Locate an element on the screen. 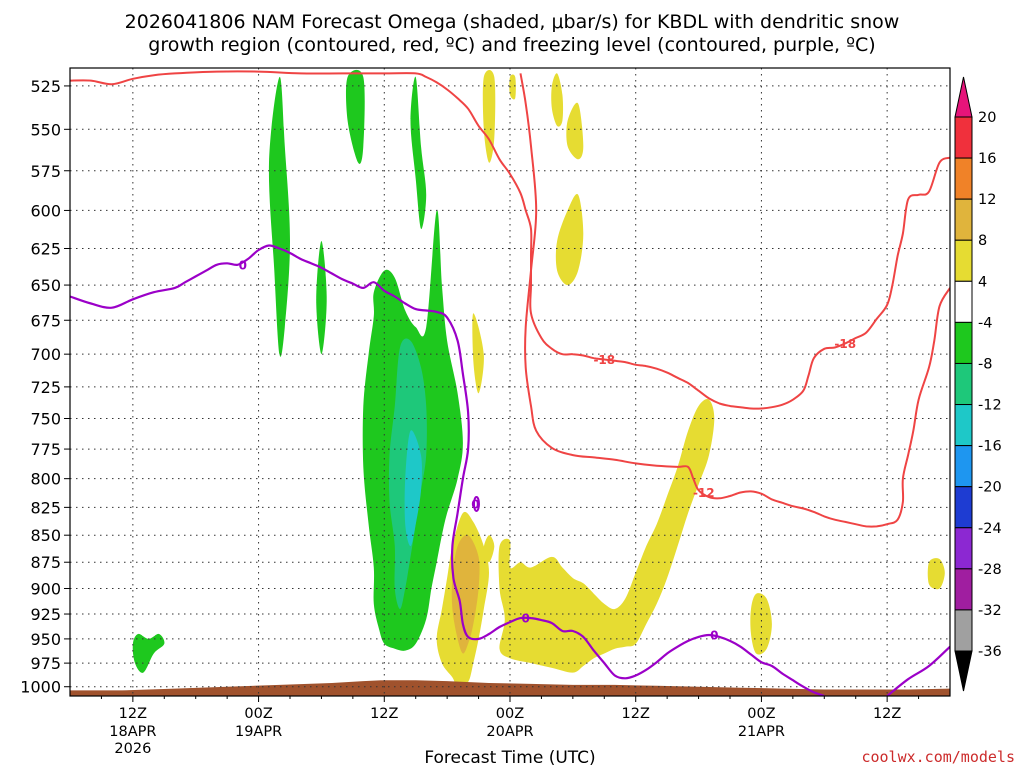  colorbar-label: 4 is located at coordinates (982, 282).